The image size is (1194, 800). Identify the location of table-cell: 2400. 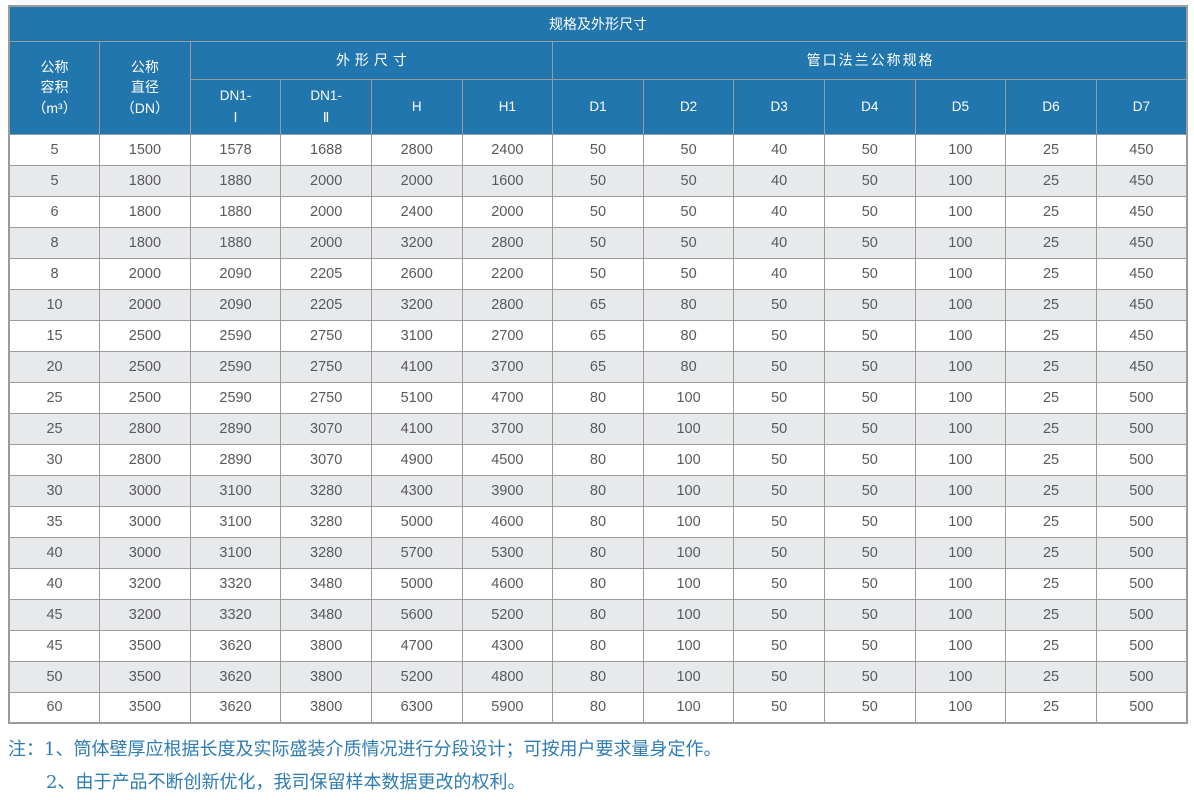
(507, 149).